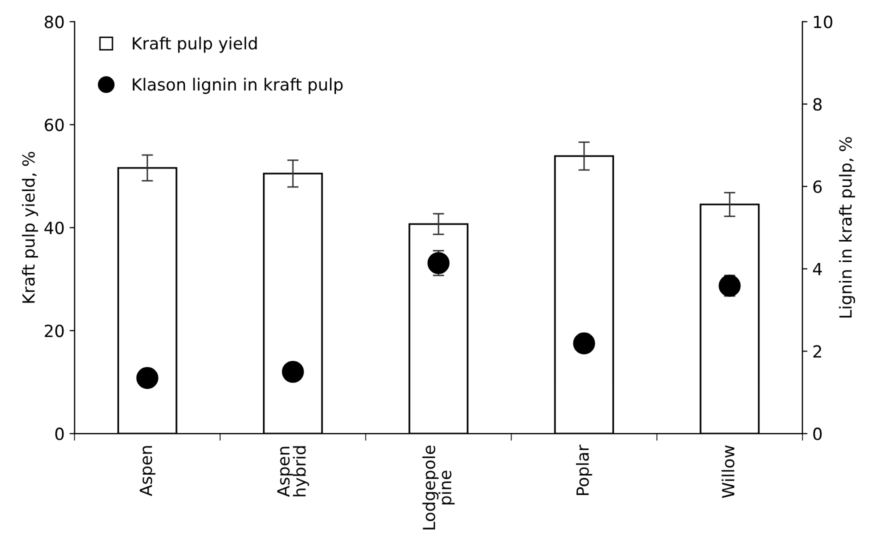  What do you see at coordinates (817, 434) in the screenshot?
I see `y2-tick-label: 0` at bounding box center [817, 434].